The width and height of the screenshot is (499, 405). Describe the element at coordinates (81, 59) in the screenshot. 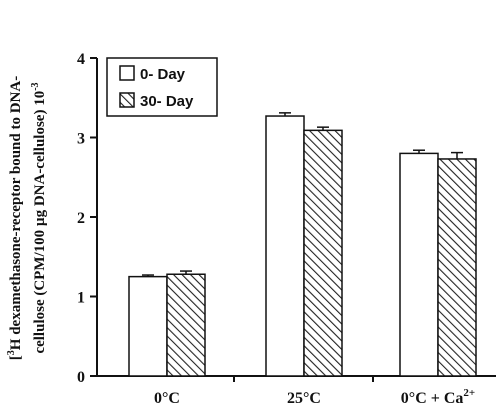

I see `y-tick-label: 4` at that location.